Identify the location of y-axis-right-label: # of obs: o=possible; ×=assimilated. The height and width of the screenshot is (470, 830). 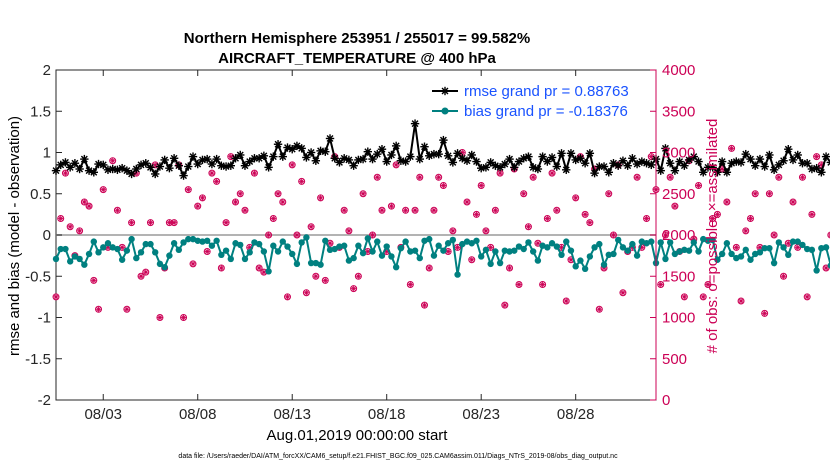
(712, 236).